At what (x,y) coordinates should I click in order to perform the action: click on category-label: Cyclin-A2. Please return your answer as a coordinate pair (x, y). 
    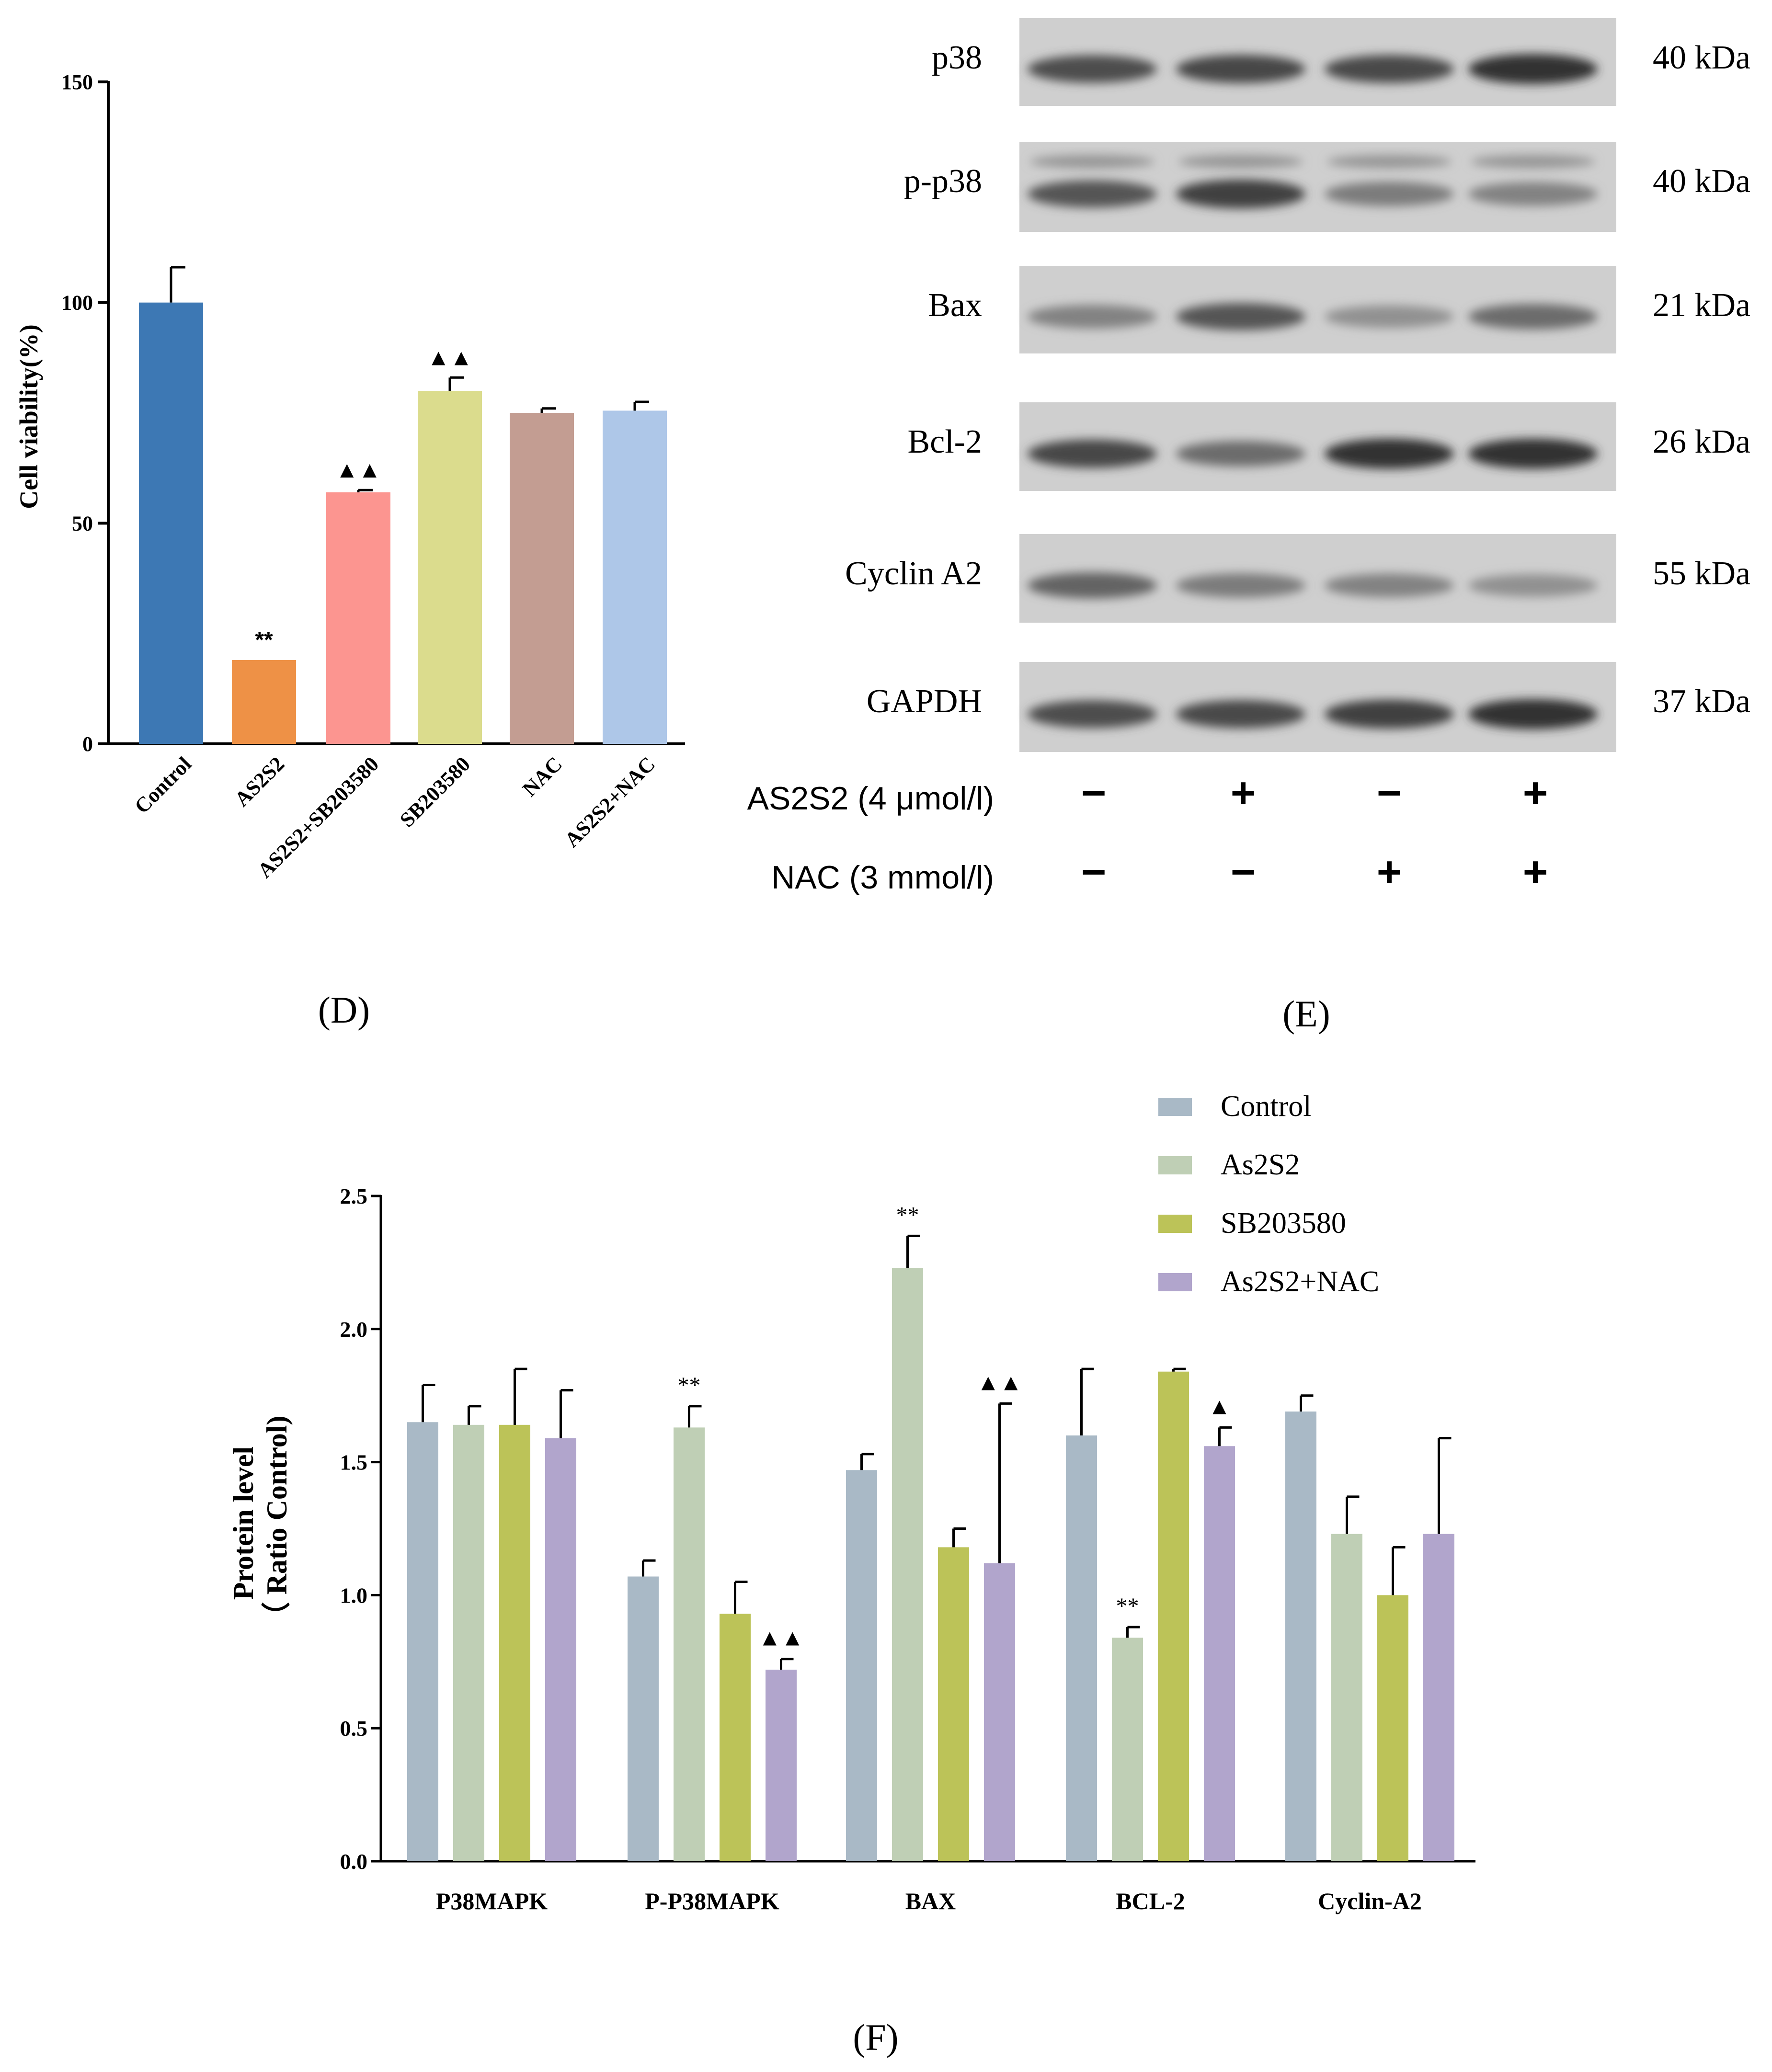
    Looking at the image, I should click on (1370, 1901).